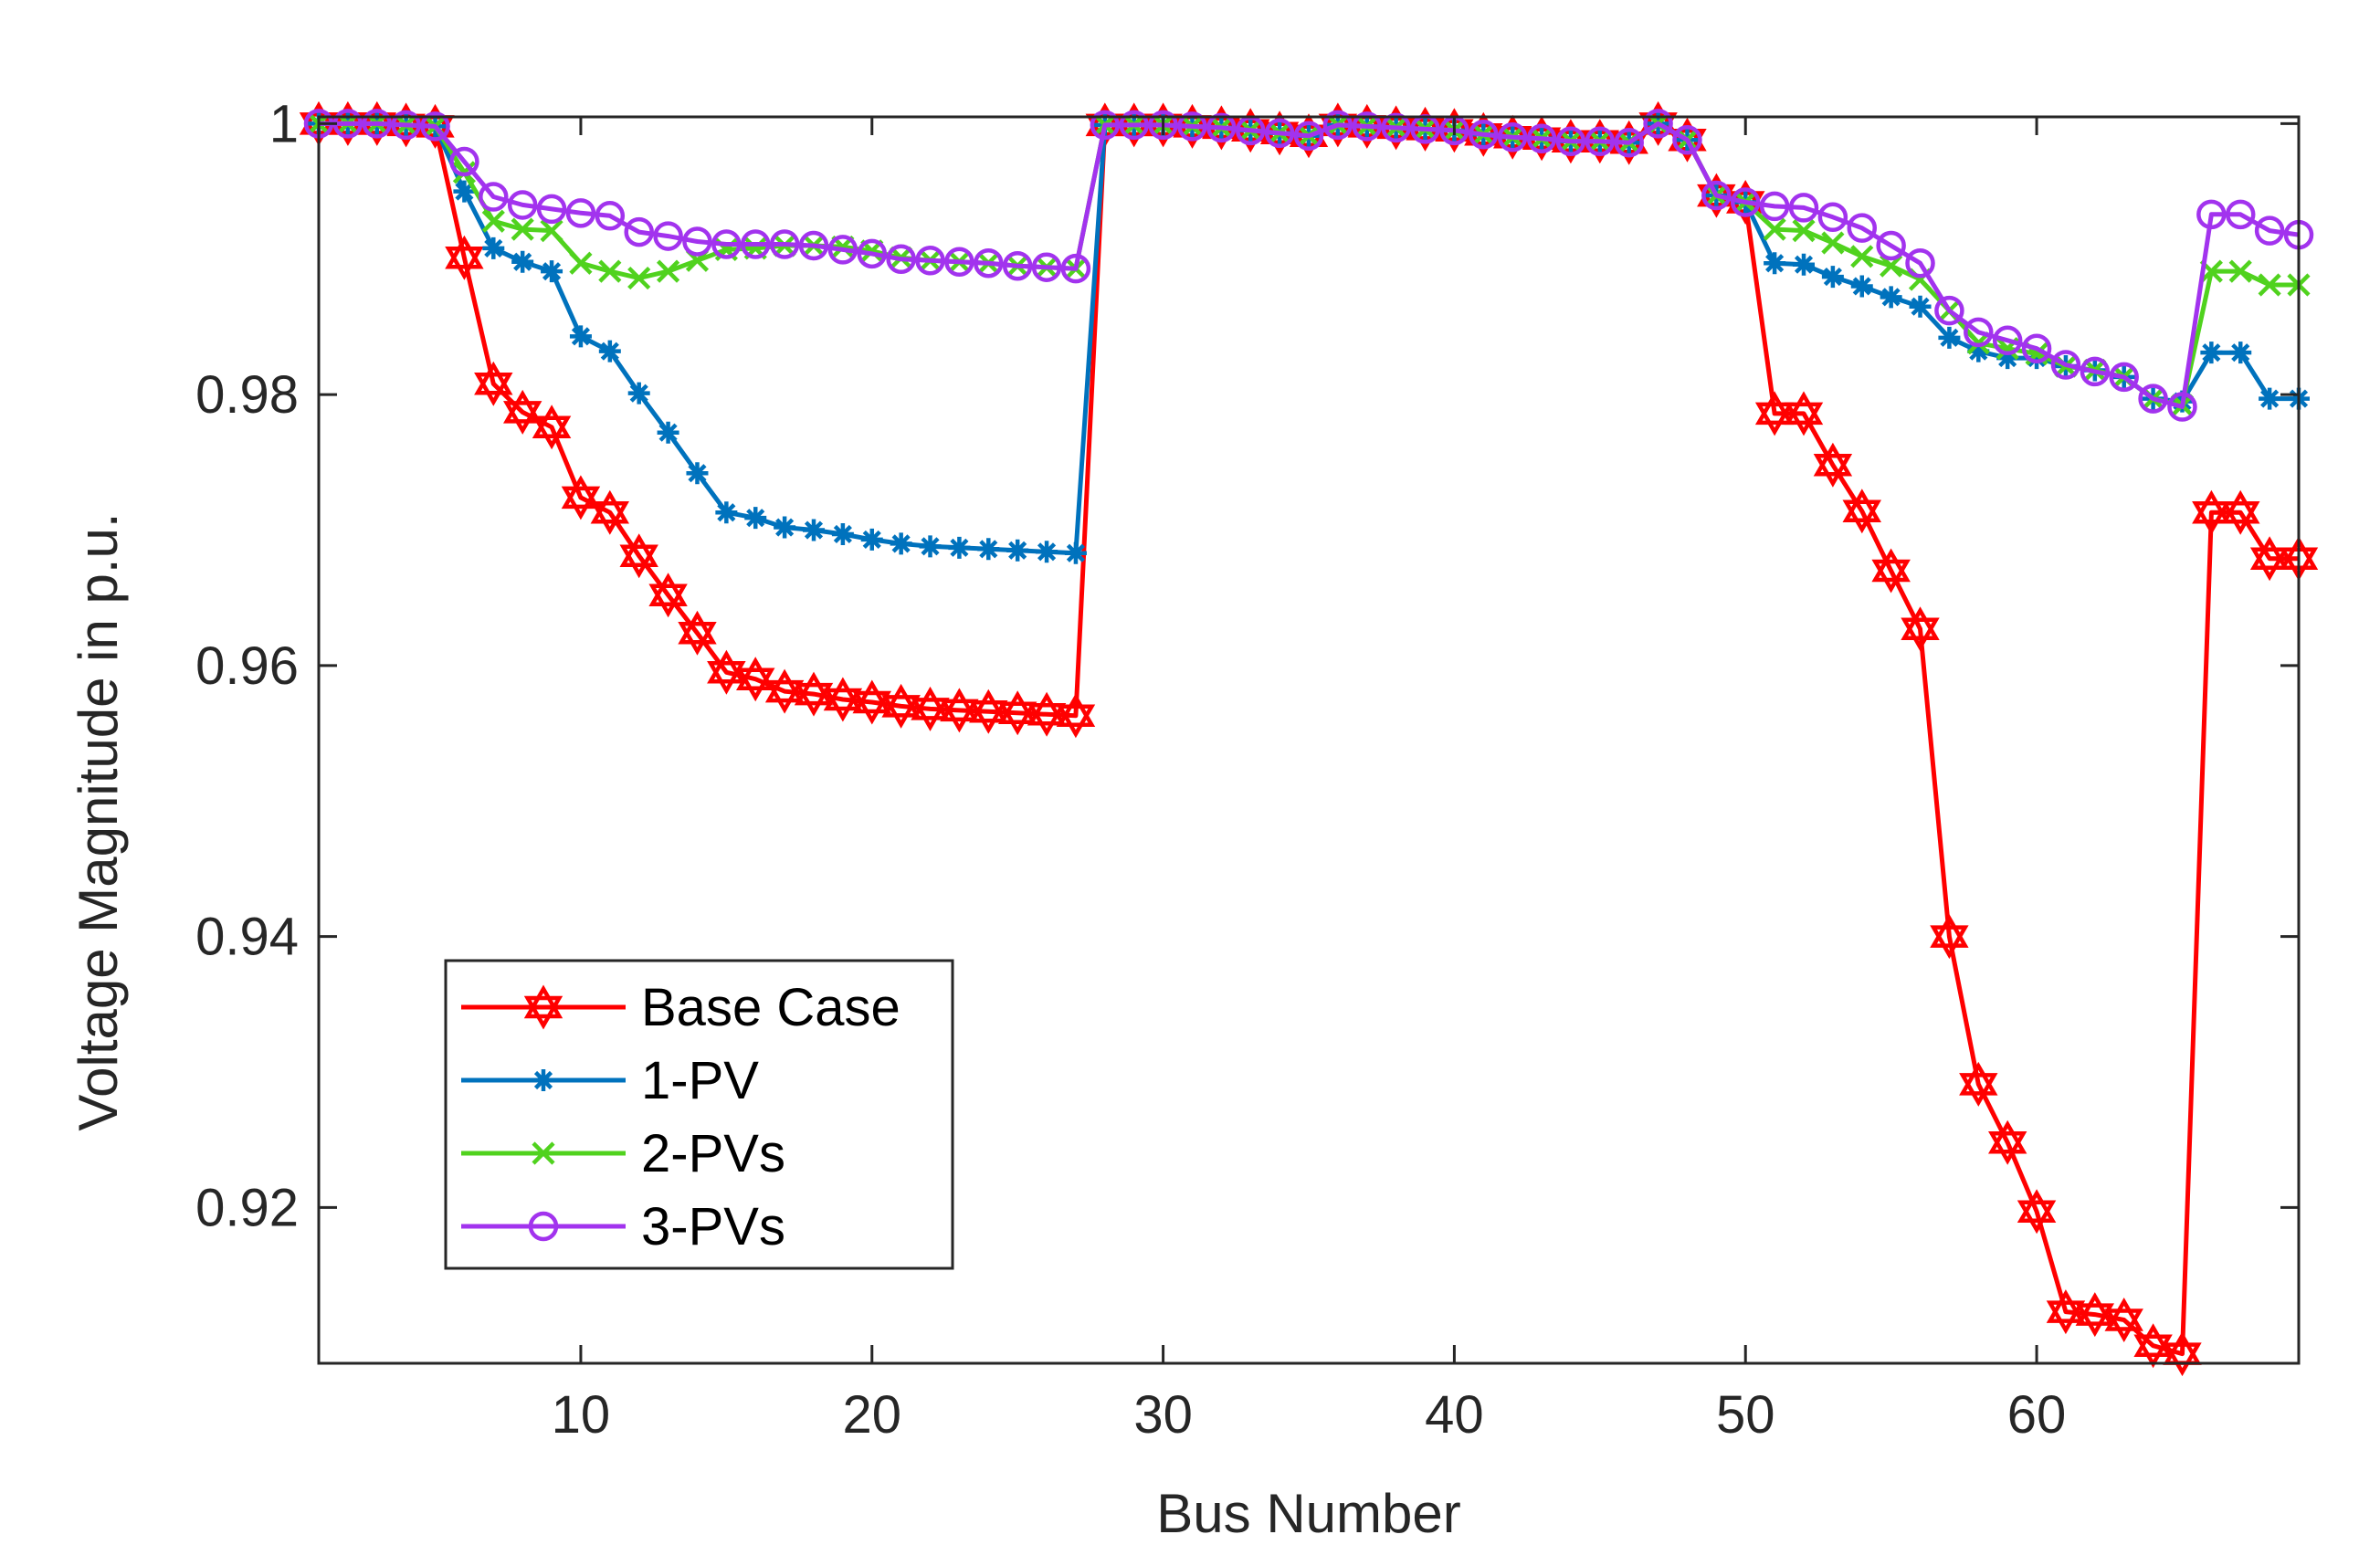  Describe the element at coordinates (2153, 1352) in the screenshot. I see `point-base-case-64-part` at that location.